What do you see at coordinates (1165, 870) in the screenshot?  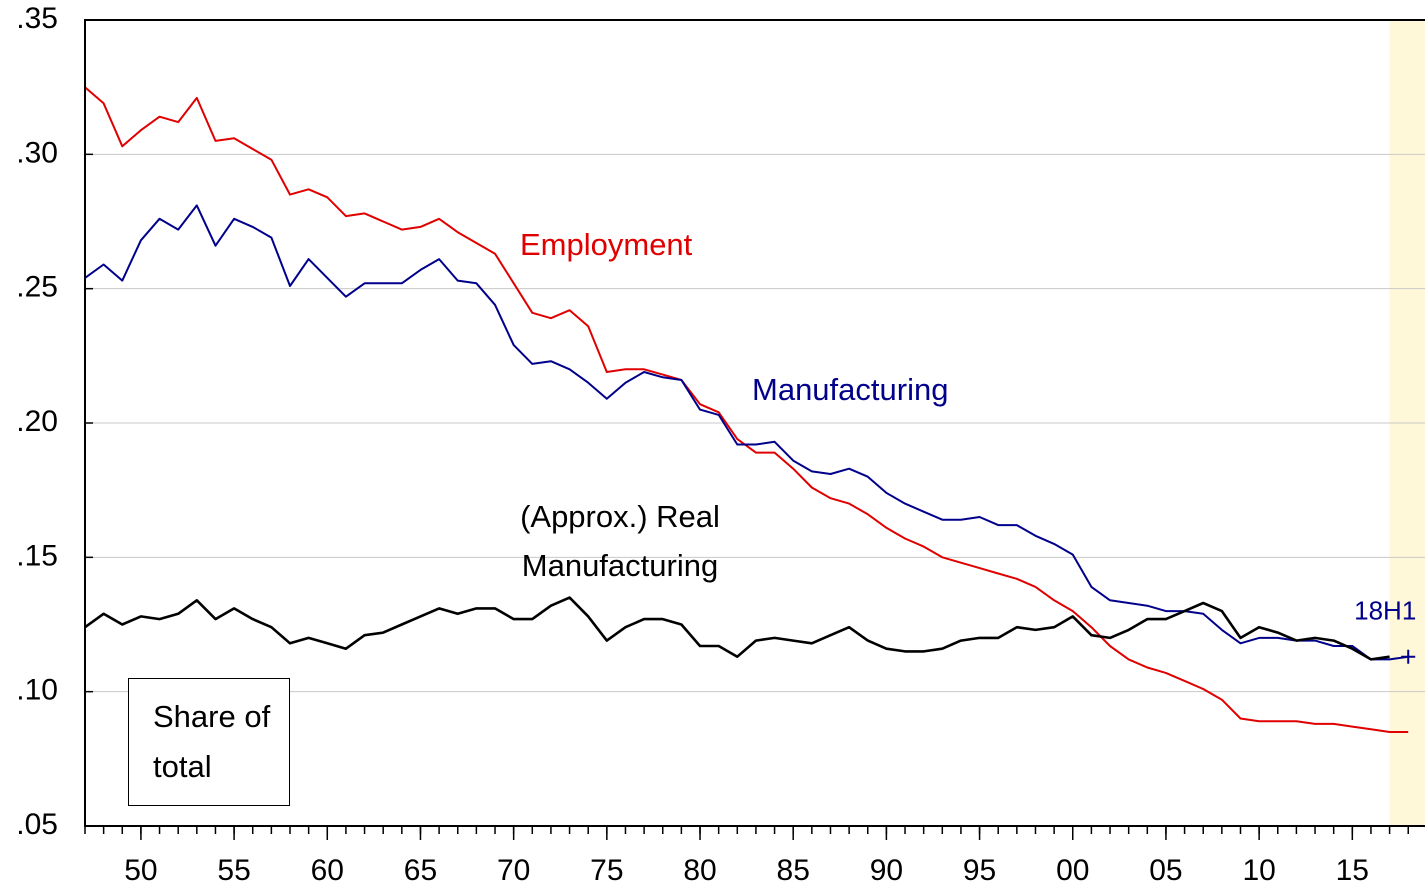 I see `x-tick-label: 05` at bounding box center [1165, 870].